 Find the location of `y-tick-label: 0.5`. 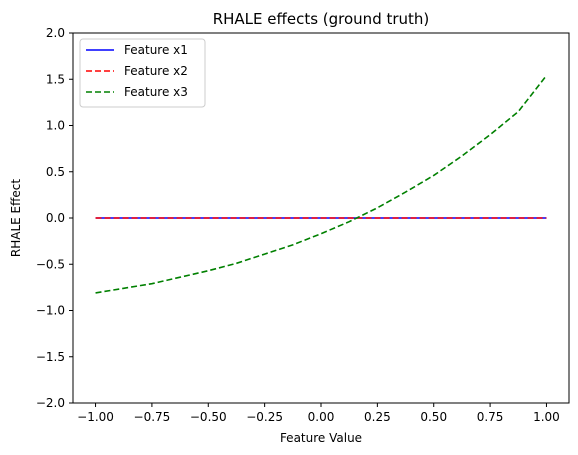

y-tick-label: 0.5 is located at coordinates (55, 172).